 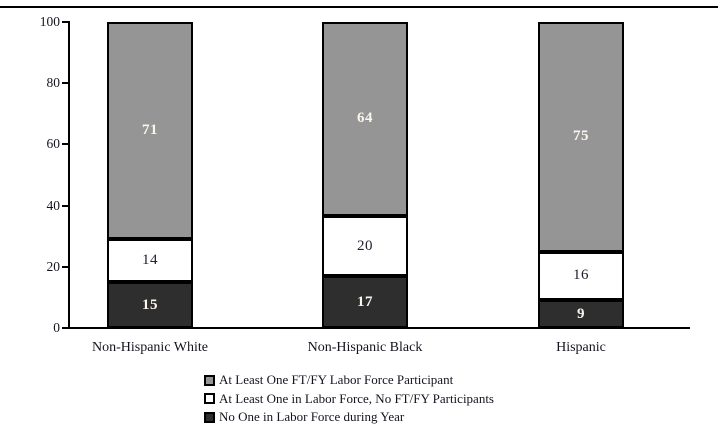 I want to click on bar-3: 9 16 75, so click(x=581, y=175).